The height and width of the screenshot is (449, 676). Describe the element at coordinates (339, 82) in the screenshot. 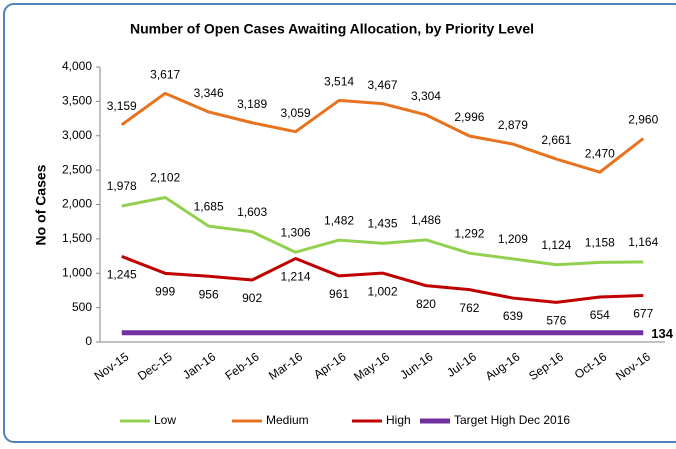

I see `data-label: 3,514` at that location.